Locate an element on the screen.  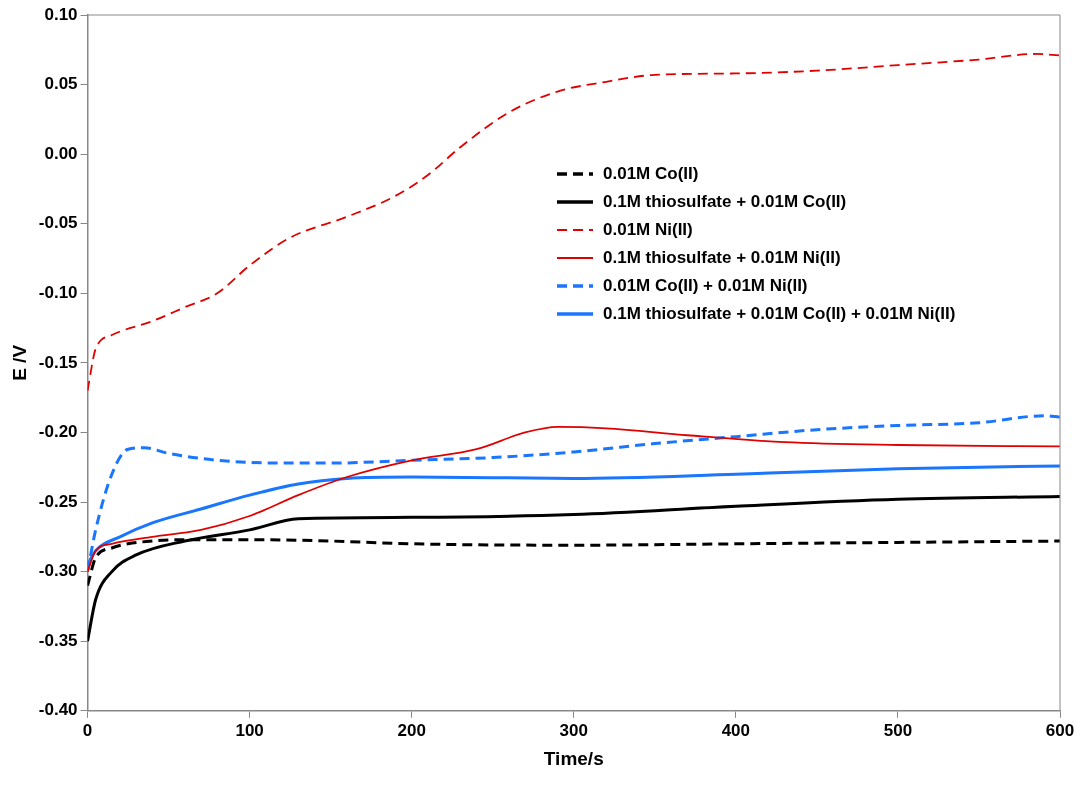
x-tick-label: 0 is located at coordinates (87, 730).